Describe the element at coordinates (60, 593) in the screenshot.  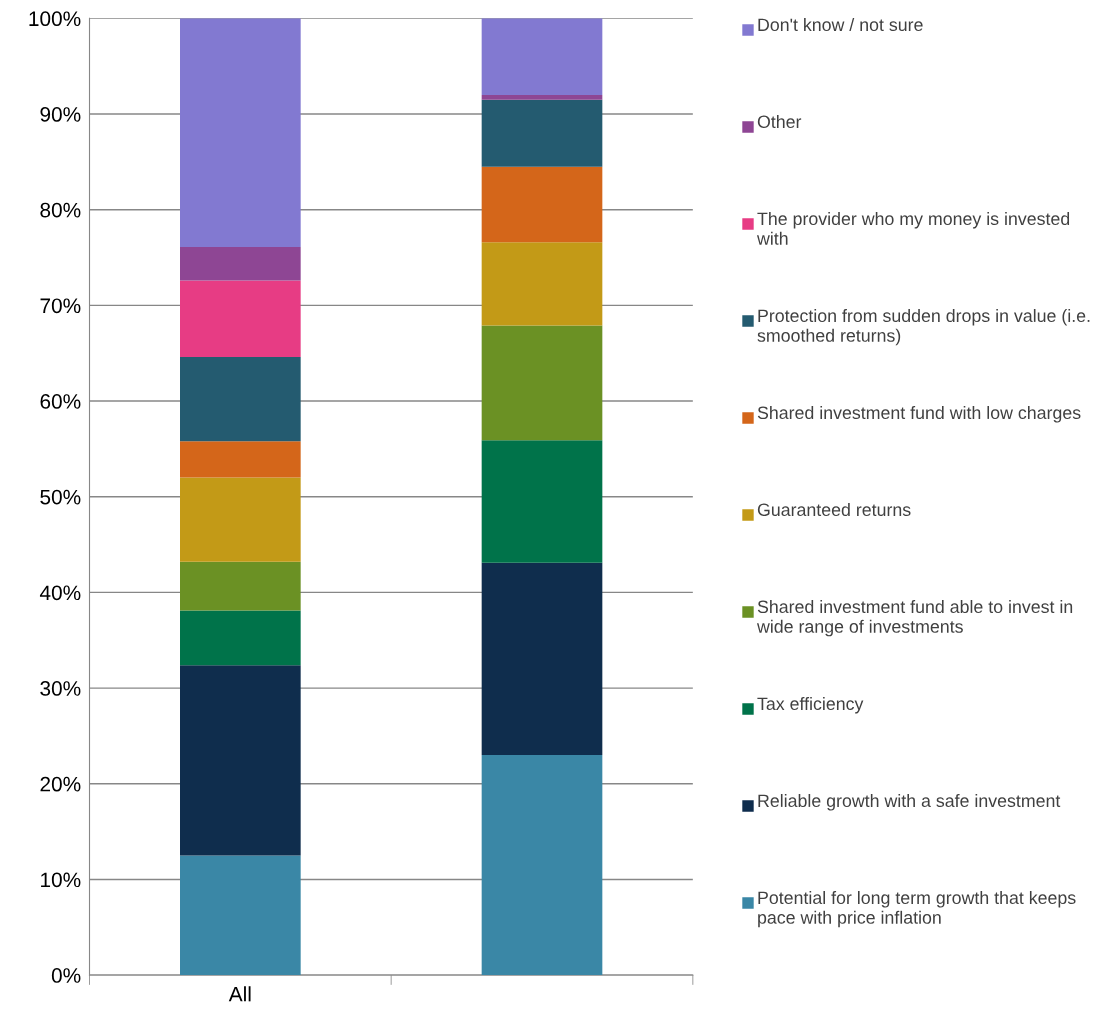
I see `y-tick-label: 40%` at that location.